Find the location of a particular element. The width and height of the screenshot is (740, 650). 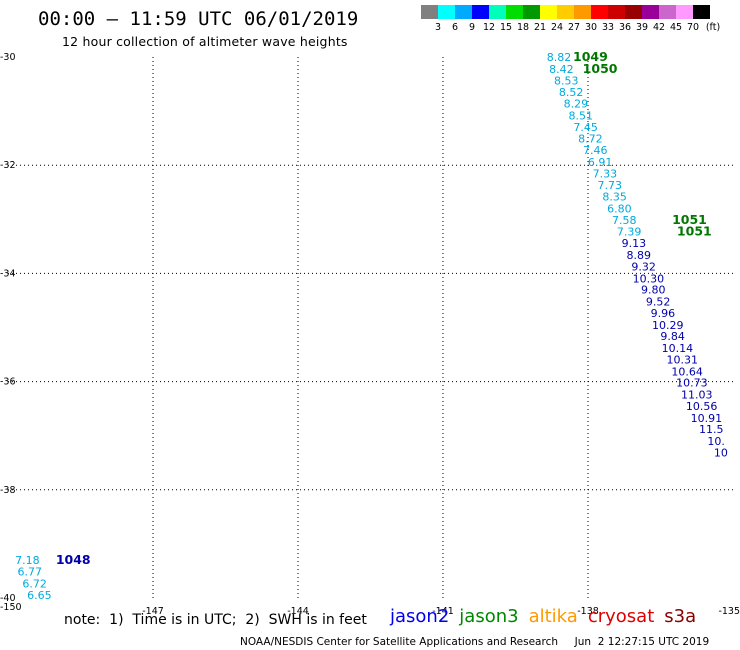

satellite-legend: jason2 jason3 altika cryosat s3a is located at coordinates (548, 616).